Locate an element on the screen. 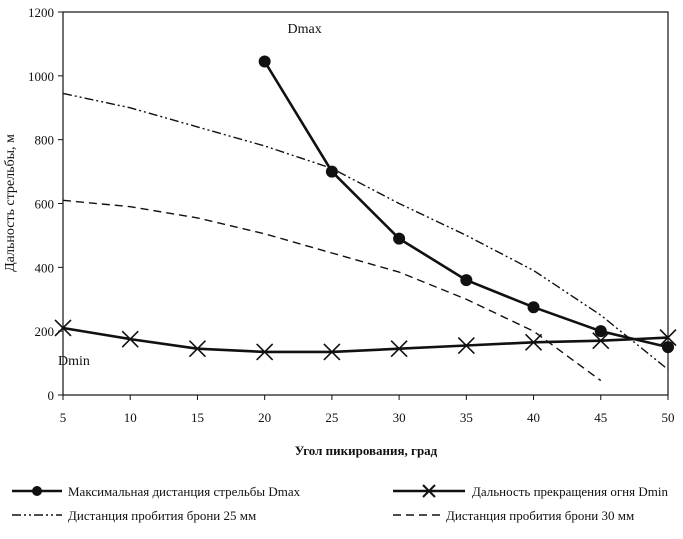 The height and width of the screenshot is (539, 683). legend-item-dmin: Дальность прекращения огня Dmin is located at coordinates (530, 491).